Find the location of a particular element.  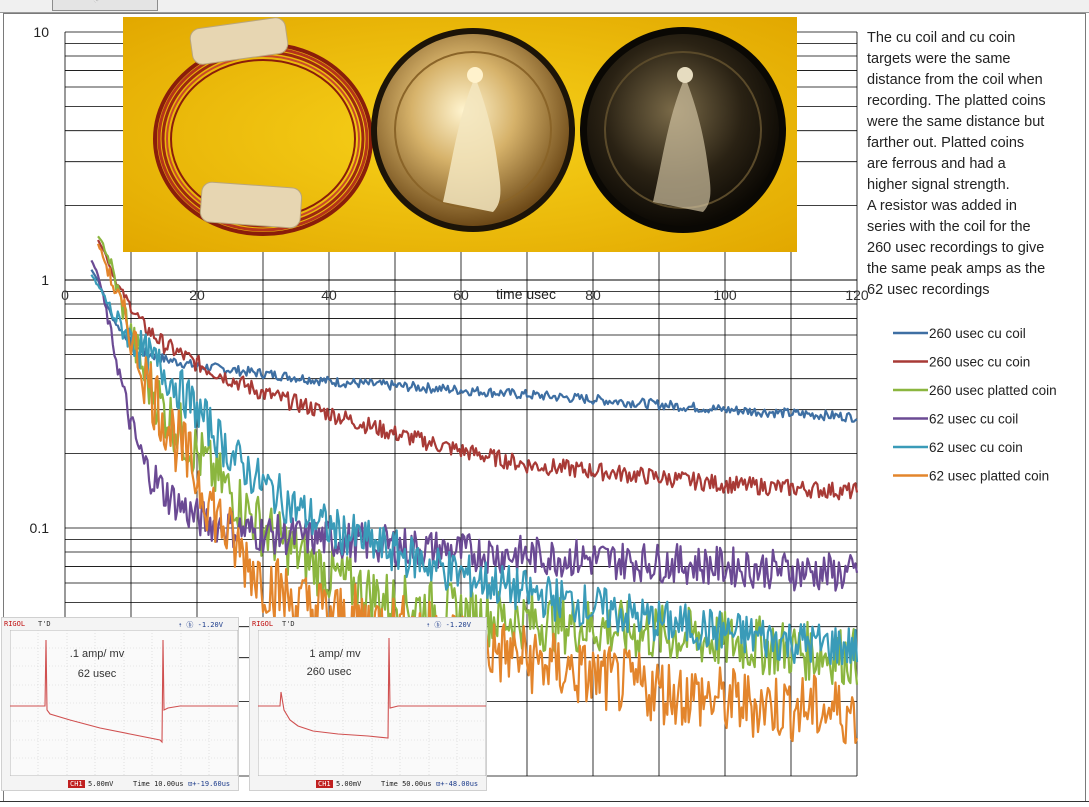

tab-icon: ◔ is located at coordinates (96, 3).